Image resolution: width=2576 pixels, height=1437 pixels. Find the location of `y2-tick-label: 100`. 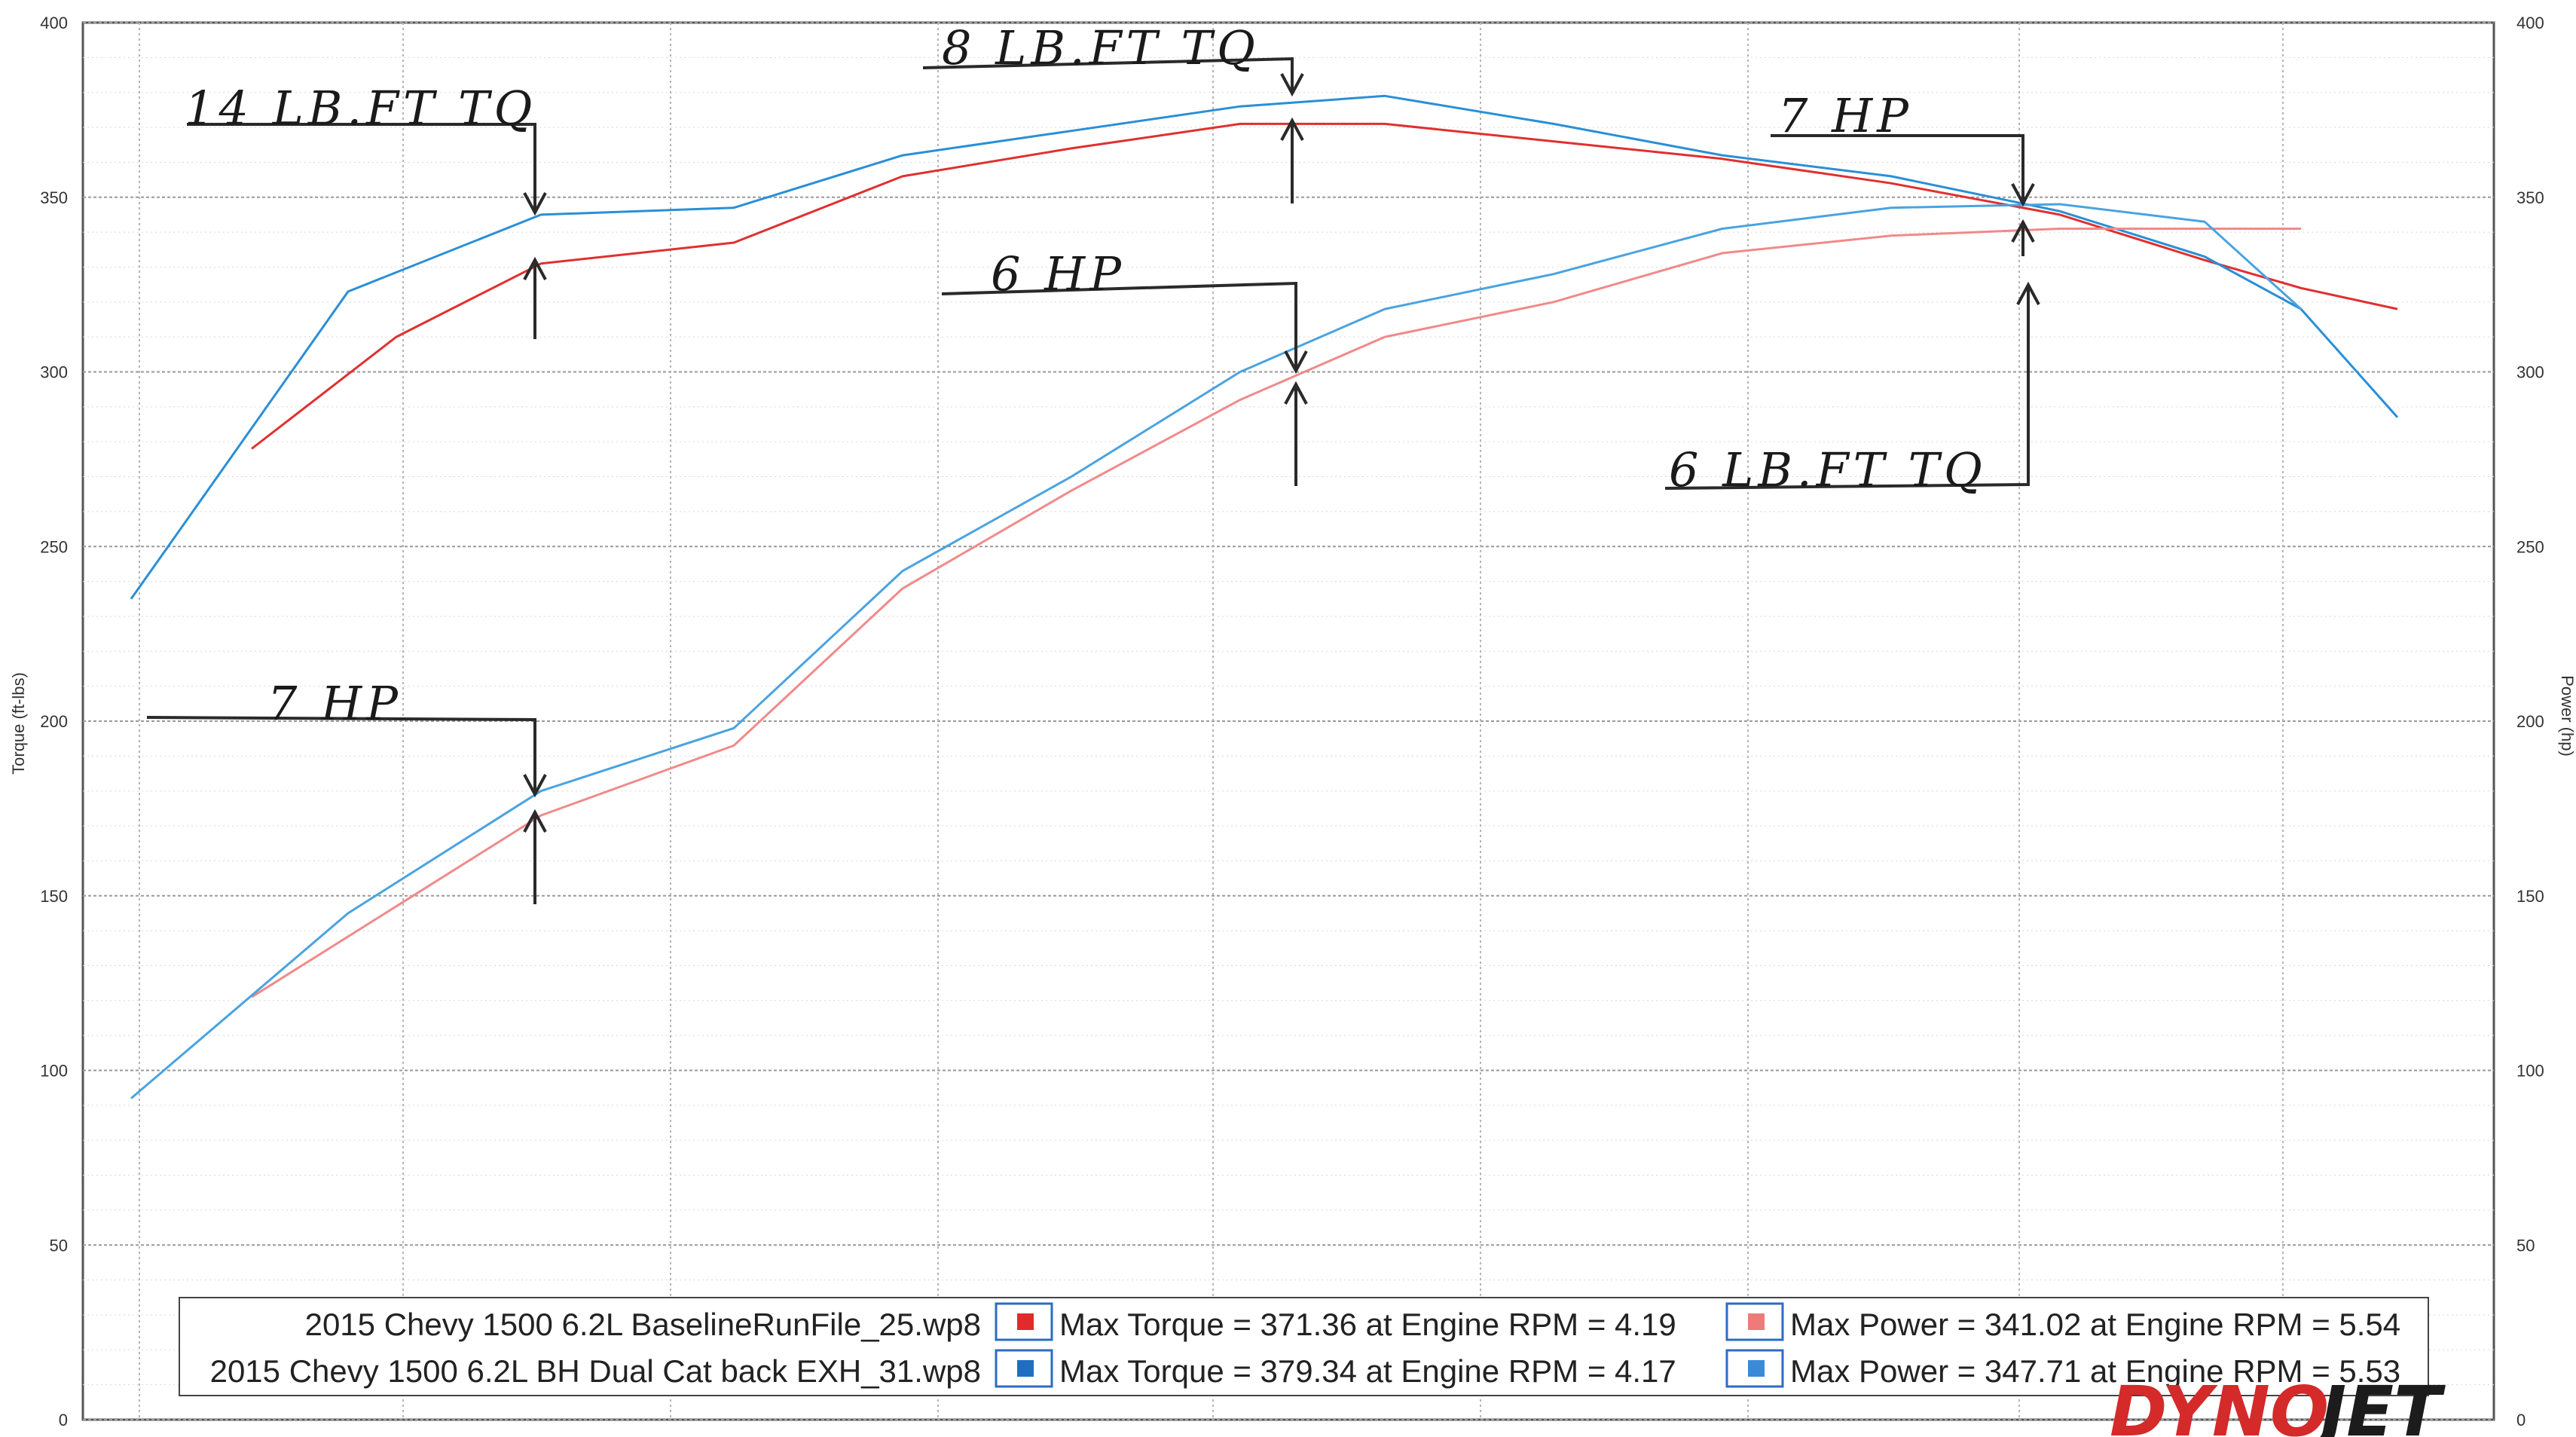

y2-tick-label: 100 is located at coordinates (2530, 1071).